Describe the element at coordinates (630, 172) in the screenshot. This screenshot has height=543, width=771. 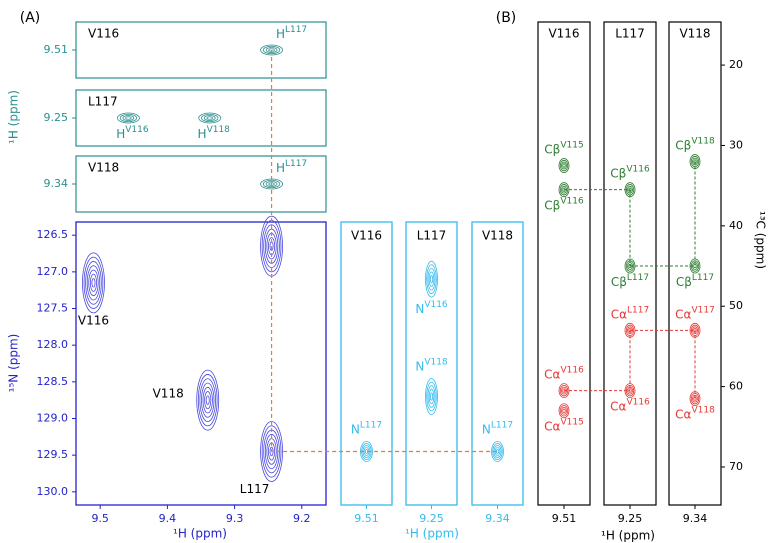
I see `peak-label: CβV116` at that location.